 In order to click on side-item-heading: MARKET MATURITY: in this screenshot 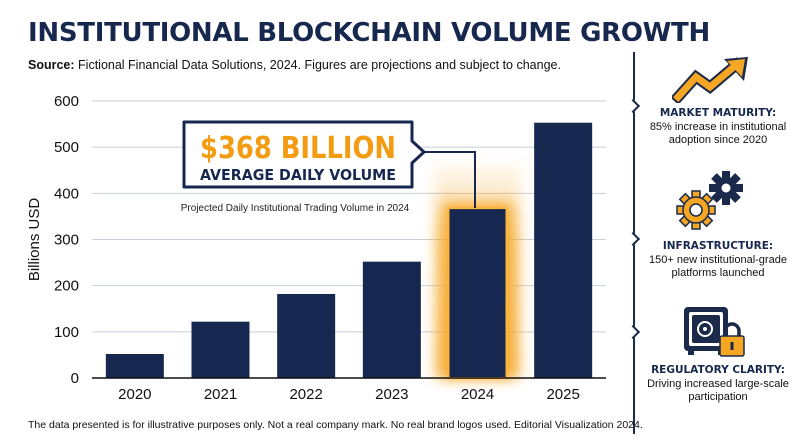, I will do `click(718, 113)`.